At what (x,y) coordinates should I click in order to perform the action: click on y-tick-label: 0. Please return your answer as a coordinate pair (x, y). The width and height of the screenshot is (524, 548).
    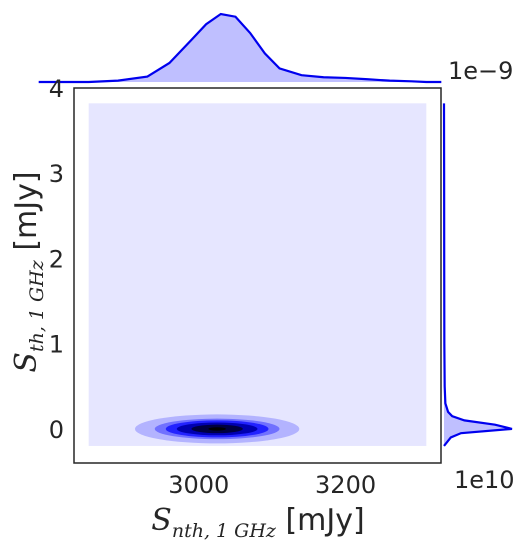
    Looking at the image, I should click on (56, 430).